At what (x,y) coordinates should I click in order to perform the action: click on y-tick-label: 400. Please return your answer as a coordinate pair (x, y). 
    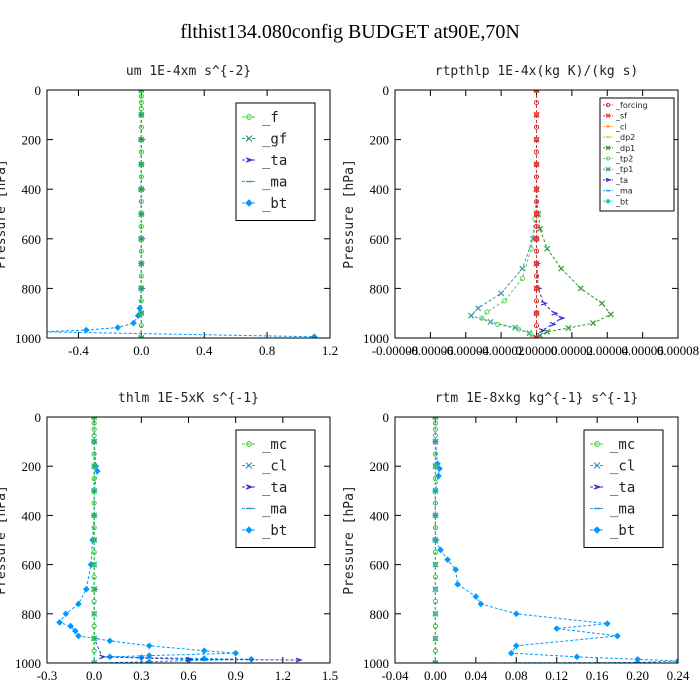
    Looking at the image, I should click on (32, 515).